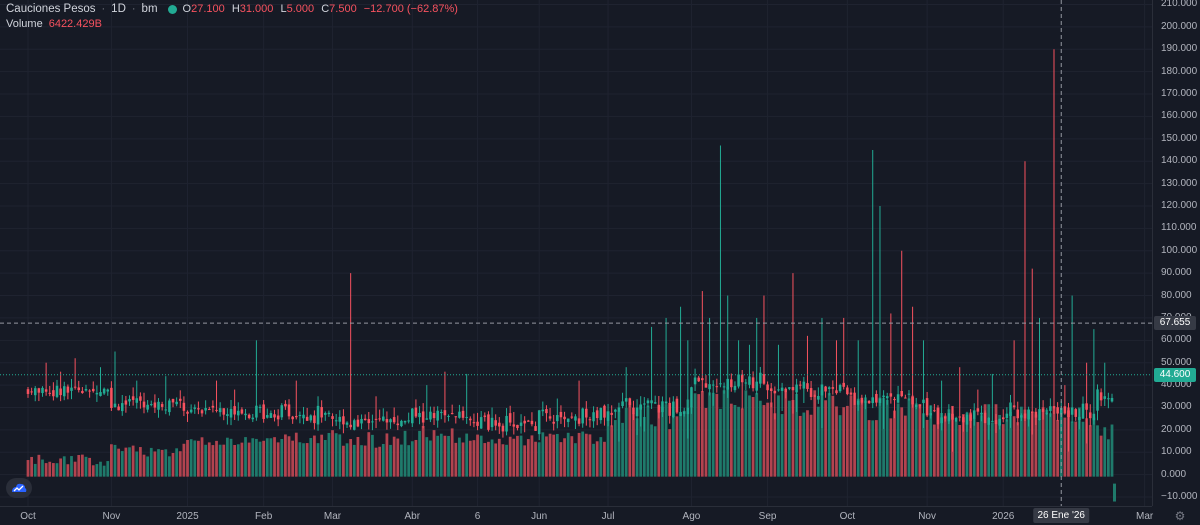 The width and height of the screenshot is (1200, 525). I want to click on time-tick-label: Abr, so click(412, 516).